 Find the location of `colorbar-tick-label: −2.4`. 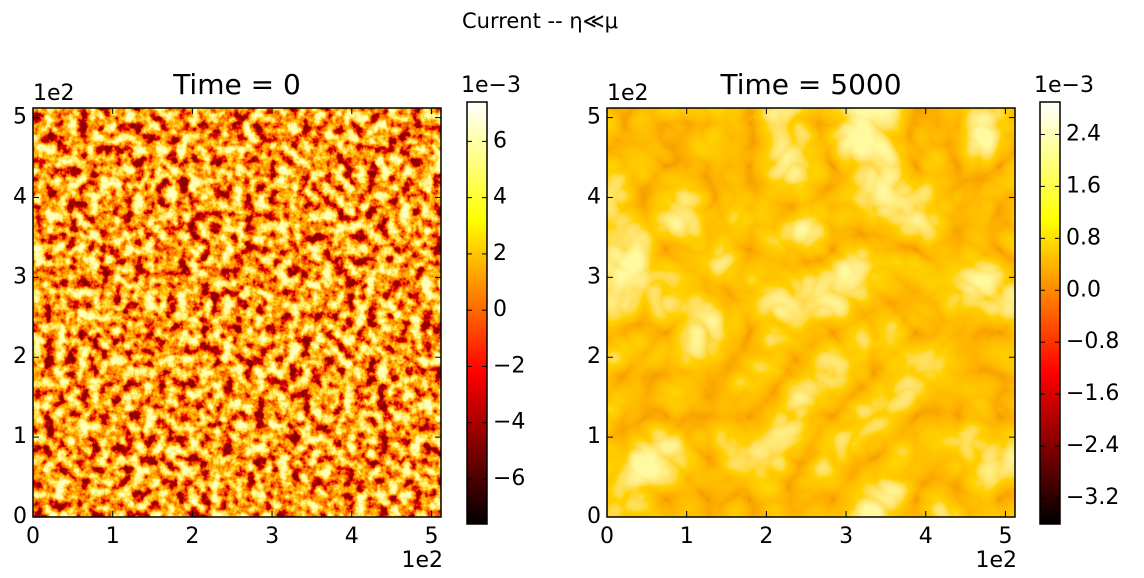

colorbar-tick-label: −2.4 is located at coordinates (1092, 445).